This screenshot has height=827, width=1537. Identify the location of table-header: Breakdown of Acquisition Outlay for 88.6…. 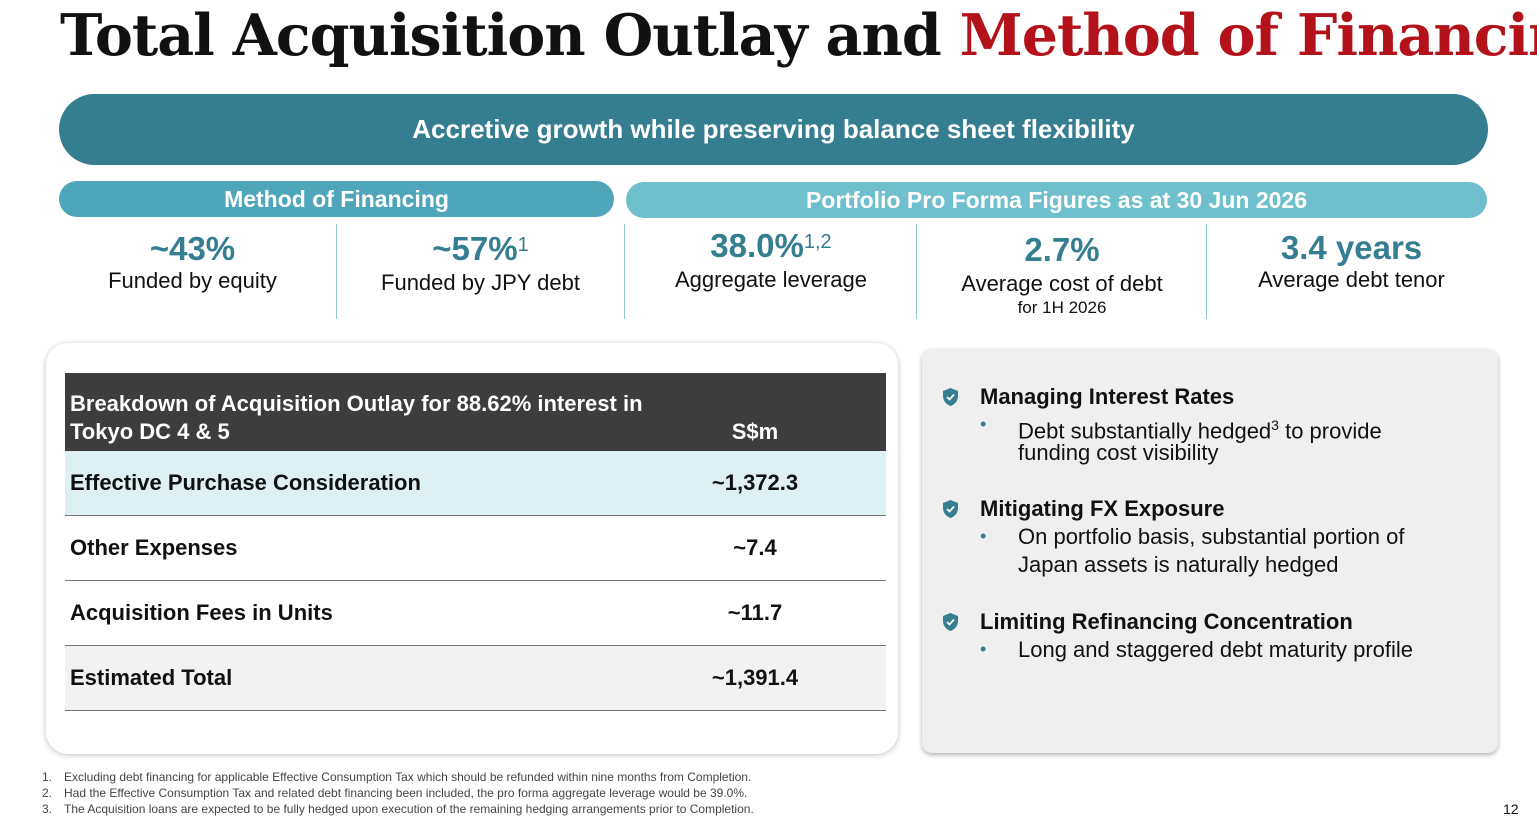
(475, 412).